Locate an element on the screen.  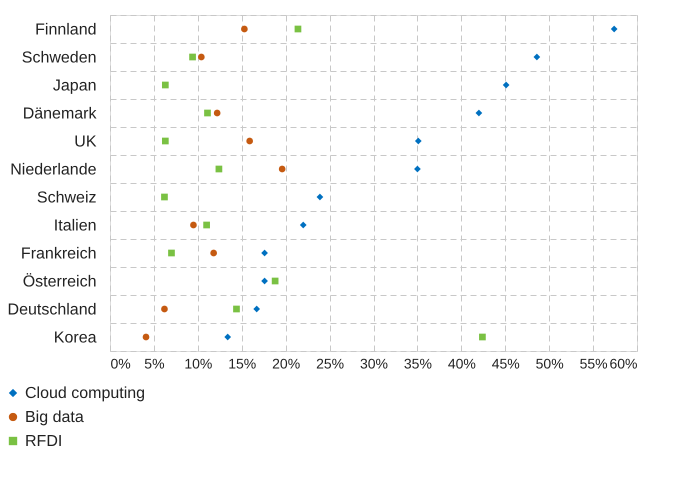
x-tick-label: 20% is located at coordinates (286, 364).